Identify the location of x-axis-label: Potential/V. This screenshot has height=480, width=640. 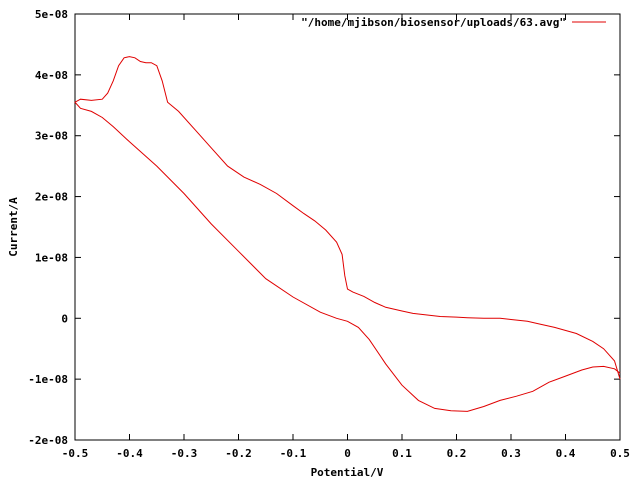
(347, 472).